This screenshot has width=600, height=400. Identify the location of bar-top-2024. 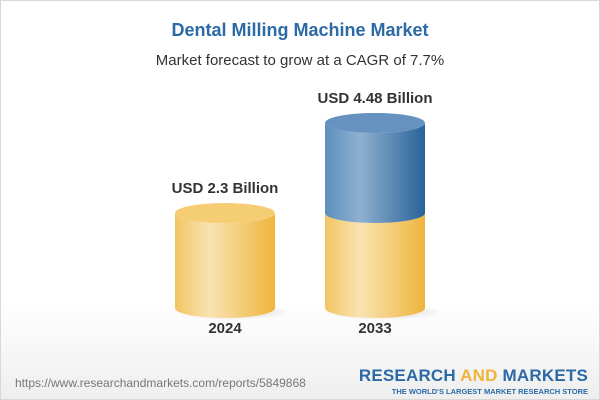
(225, 213).